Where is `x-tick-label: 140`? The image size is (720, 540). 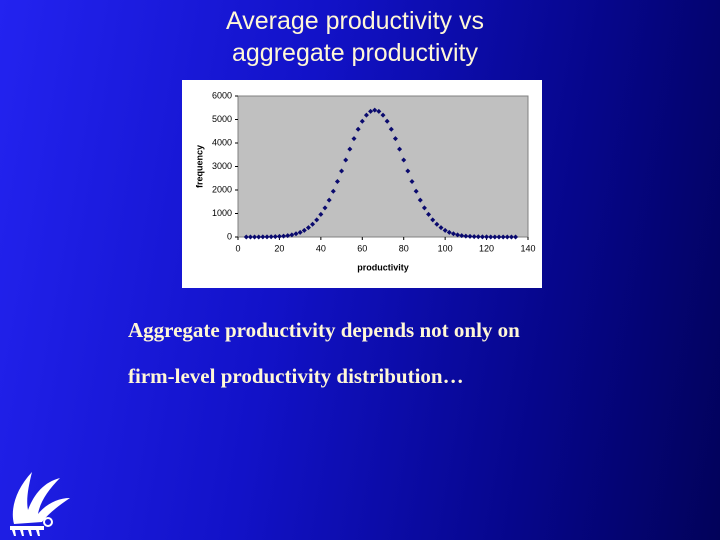 x-tick-label: 140 is located at coordinates (527, 248).